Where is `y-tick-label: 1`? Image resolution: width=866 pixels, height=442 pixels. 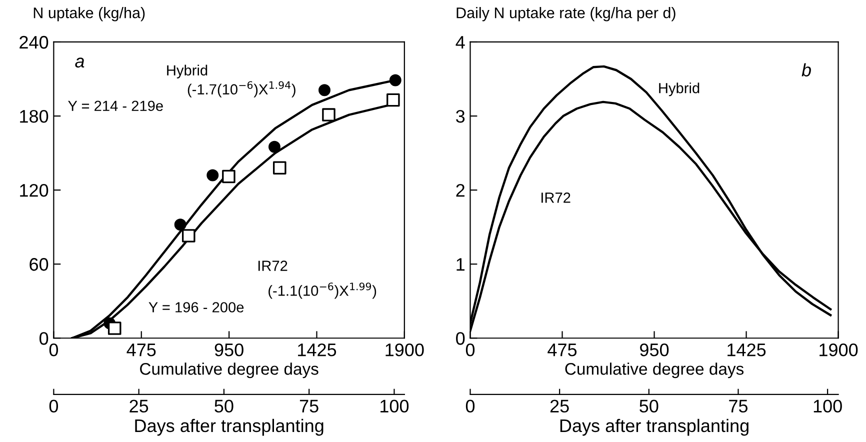 y-tick-label: 1 is located at coordinates (460, 264).